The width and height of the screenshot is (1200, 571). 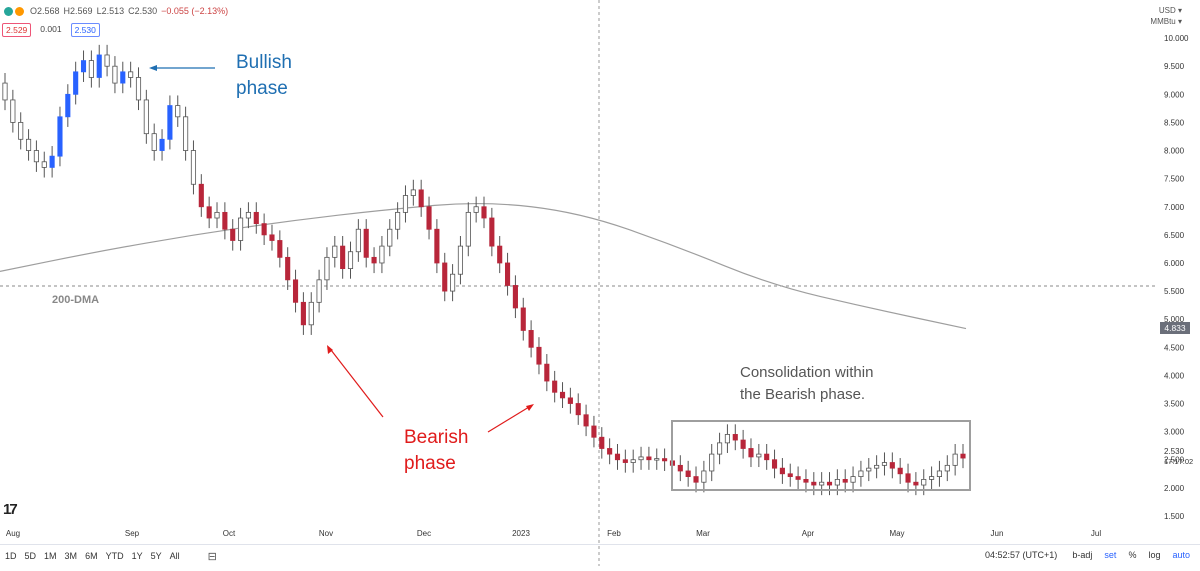 What do you see at coordinates (1166, 16) in the screenshot?
I see `currency-selector: USD ▾ MMBtu ▾` at bounding box center [1166, 16].